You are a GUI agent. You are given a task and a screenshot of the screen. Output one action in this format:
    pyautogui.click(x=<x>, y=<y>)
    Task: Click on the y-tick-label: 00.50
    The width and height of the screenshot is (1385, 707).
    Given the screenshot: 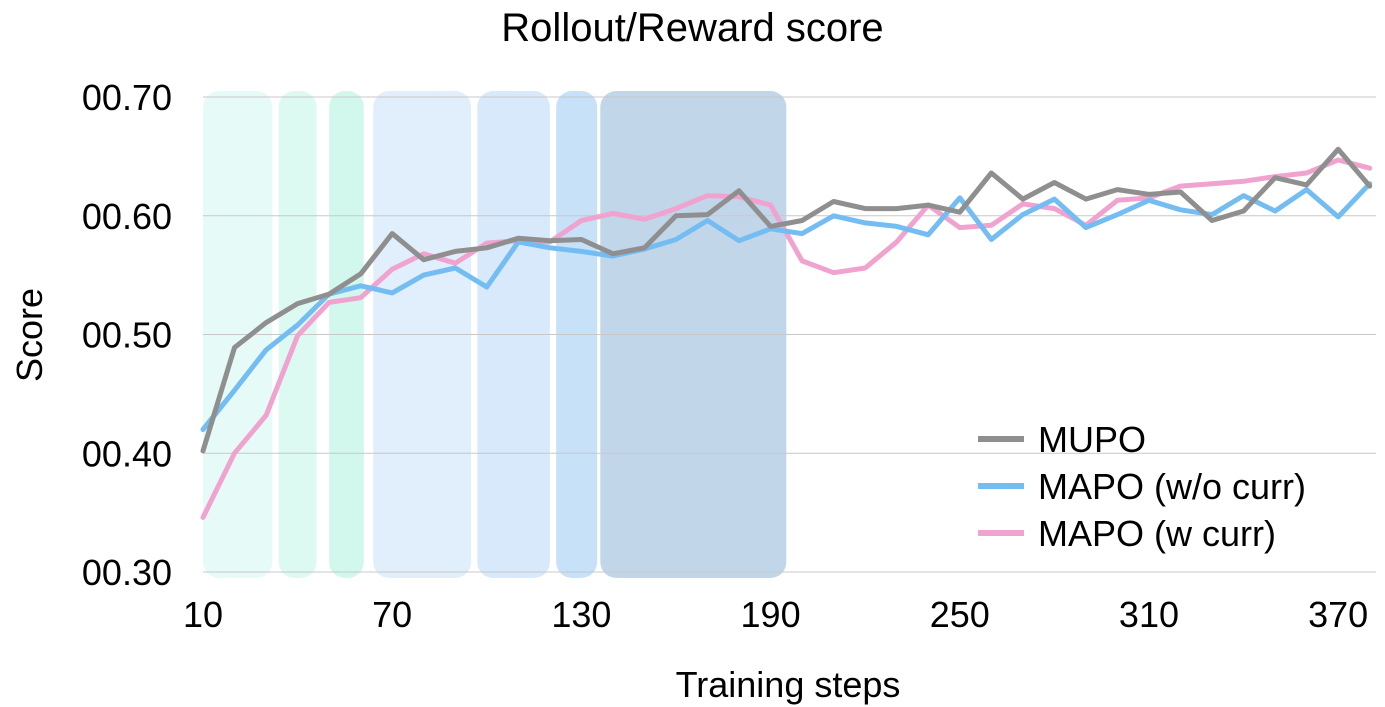 What is the action you would take?
    pyautogui.click(x=127, y=335)
    